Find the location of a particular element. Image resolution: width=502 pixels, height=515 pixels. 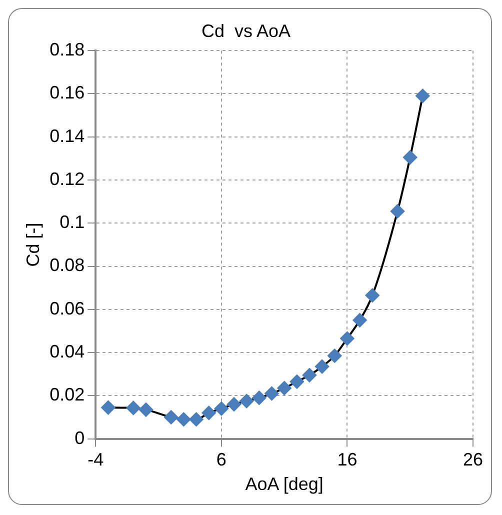

y-tick-label: 0.12 is located at coordinates (67, 178).